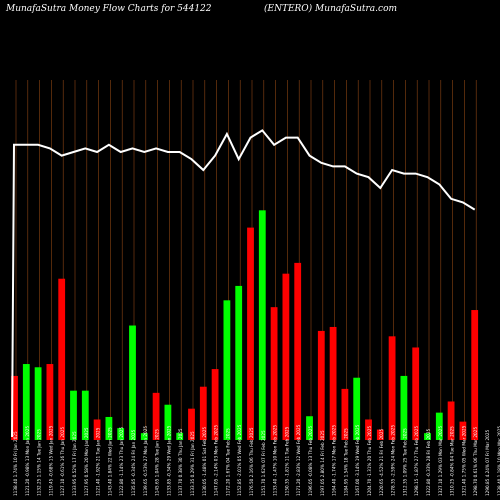  I want to click on chart-subtitle: (ENTERO) MunafaSutra.com, so click(331, 9).